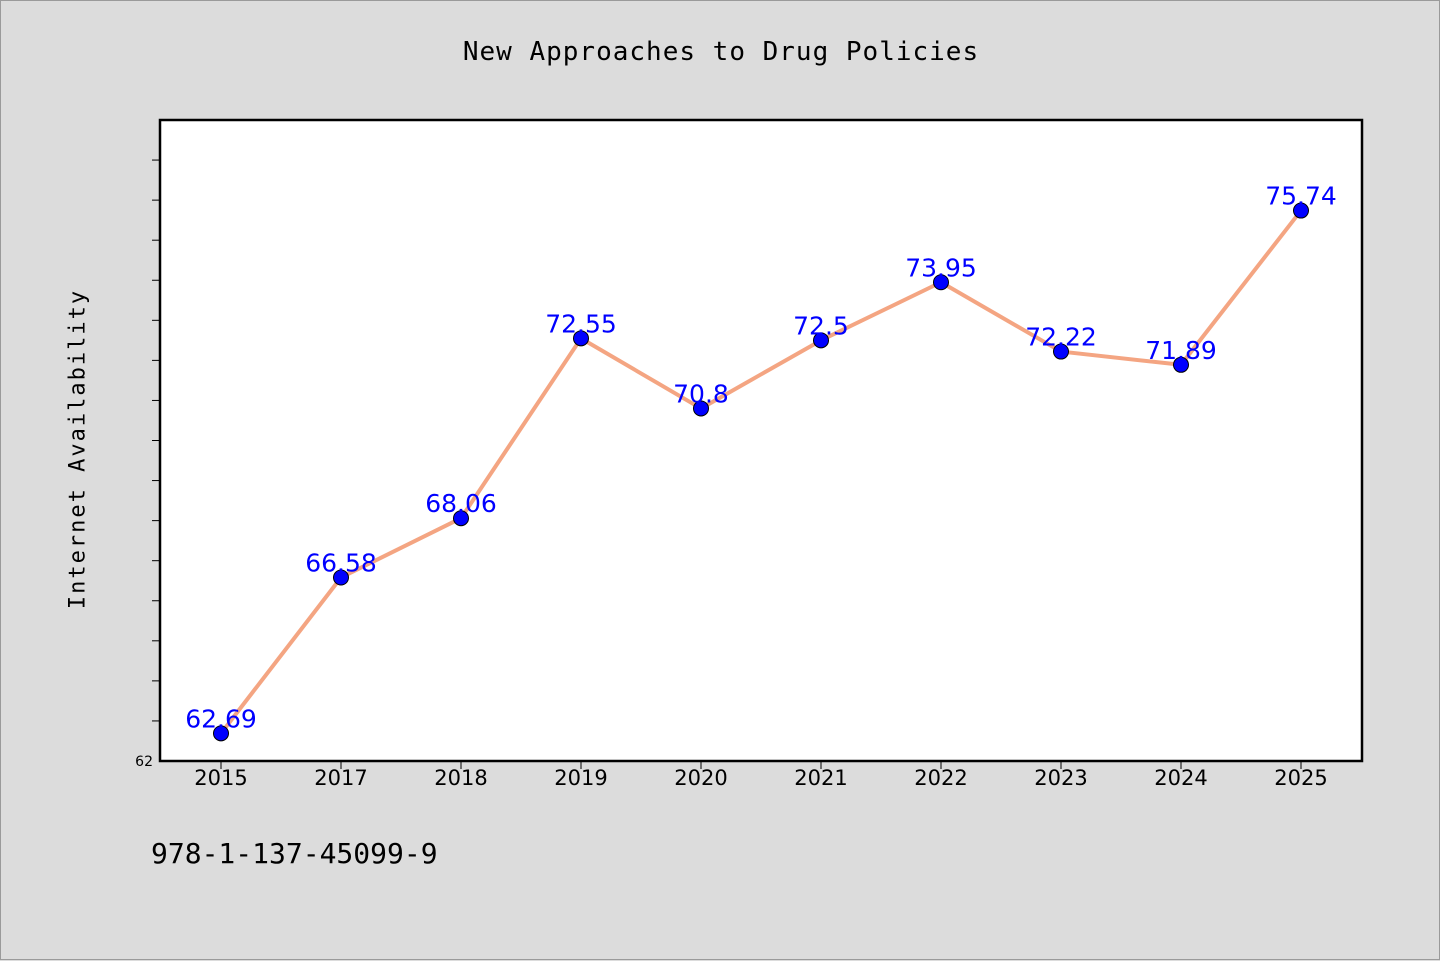 Image resolution: width=1440 pixels, height=961 pixels. I want to click on y-axis-label: Internet Availability, so click(78, 449).